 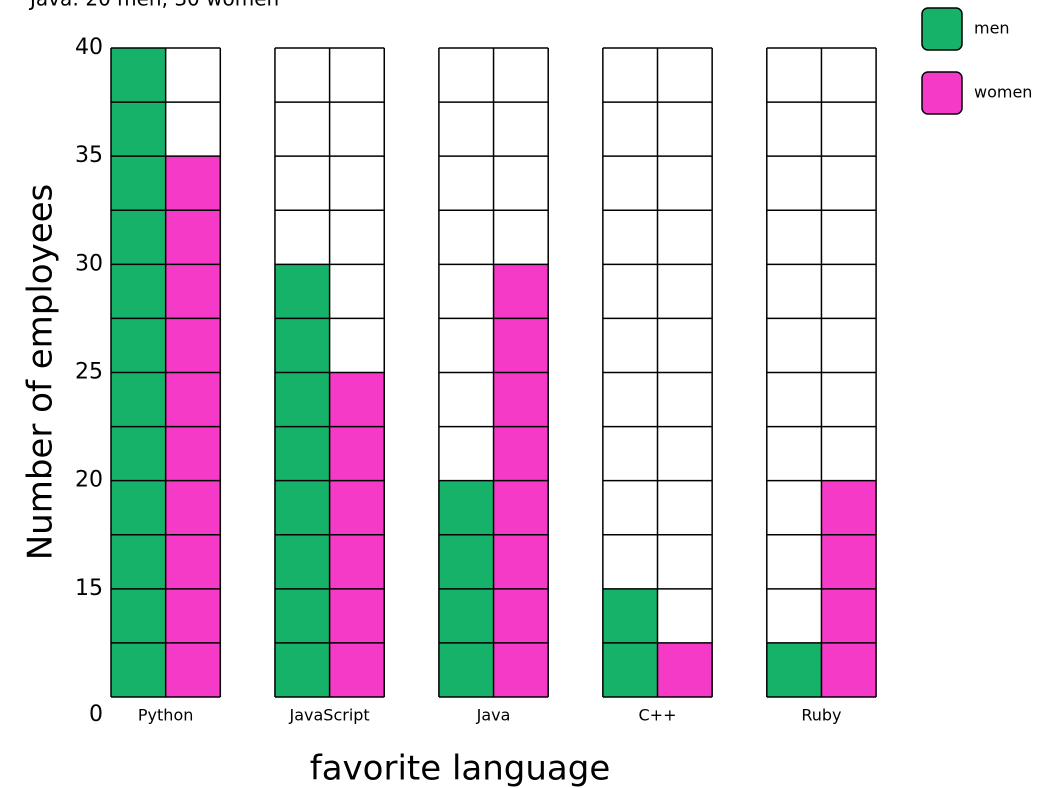 I want to click on y-tick-label: 25, so click(x=89, y=372).